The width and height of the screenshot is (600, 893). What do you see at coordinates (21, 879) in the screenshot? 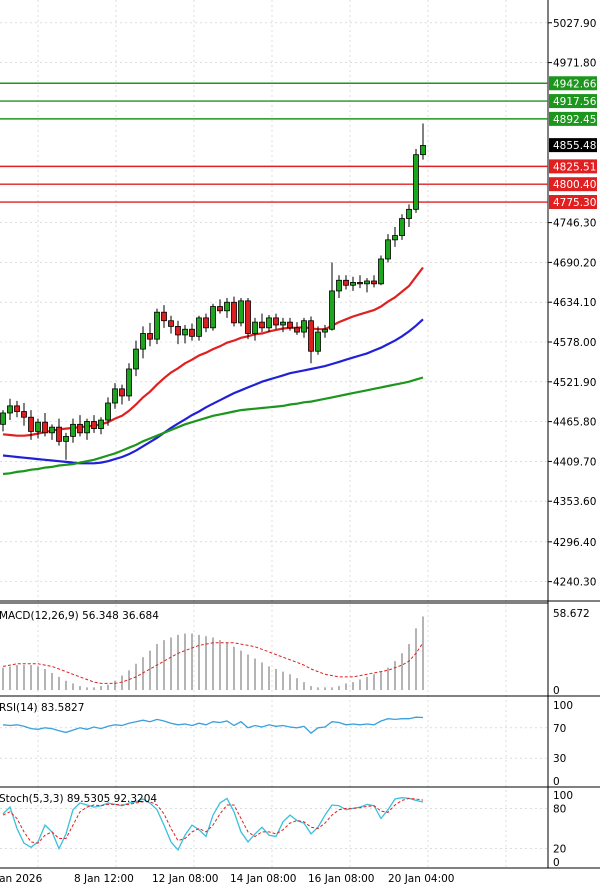
I see `time-axis-label: Jan 2026` at bounding box center [21, 879].